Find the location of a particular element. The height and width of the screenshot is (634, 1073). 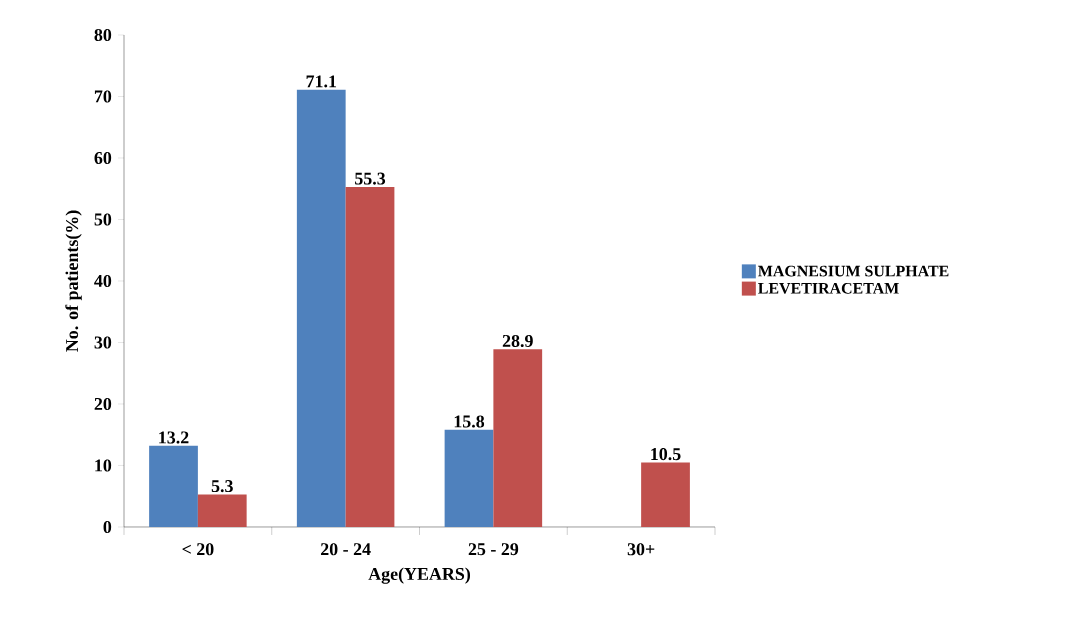

y-axis-title: No. of patients(%) is located at coordinates (73, 281).